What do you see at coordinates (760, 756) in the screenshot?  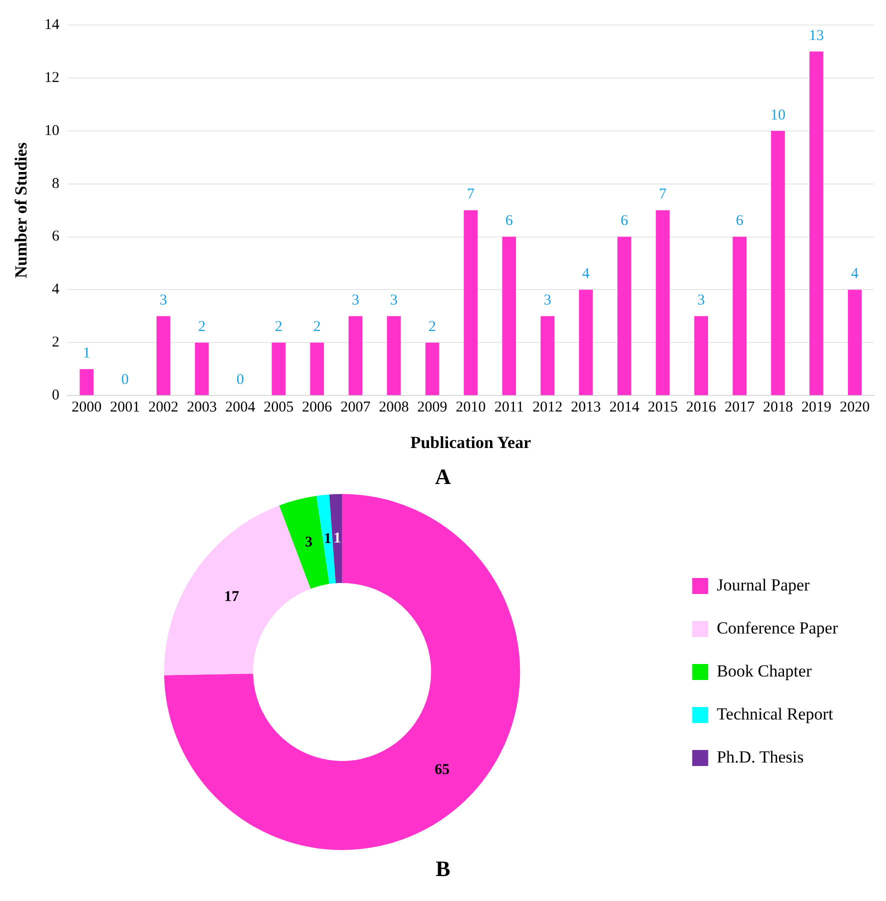 I see `legend-label: Ph.D. Thesis` at bounding box center [760, 756].